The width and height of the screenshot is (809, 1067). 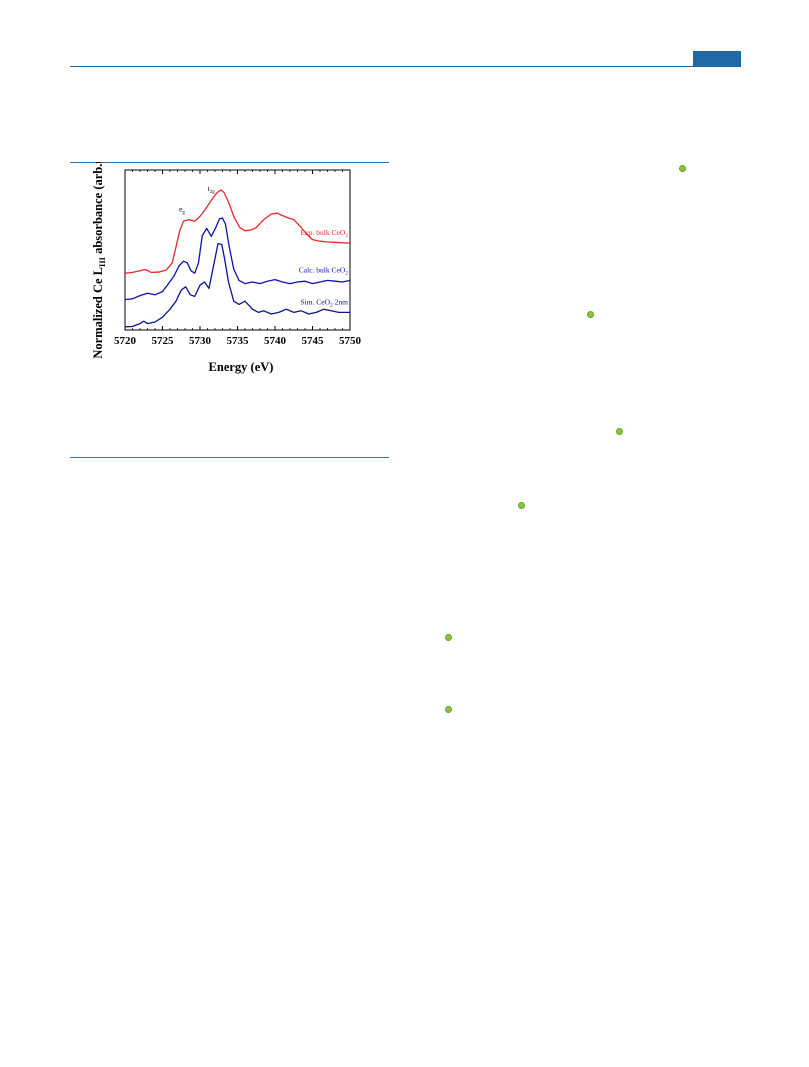 What do you see at coordinates (324, 233) in the screenshot?
I see `series-label-1: Exp. bulk CeO2` at bounding box center [324, 233].